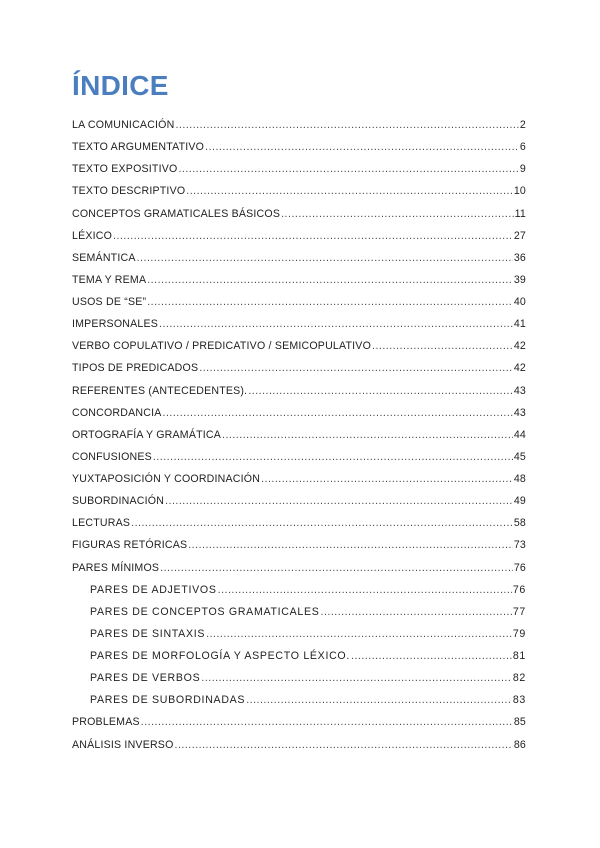 The width and height of the screenshot is (600, 848). I want to click on toc-entry: TEMA Y REMA 39, so click(299, 285).